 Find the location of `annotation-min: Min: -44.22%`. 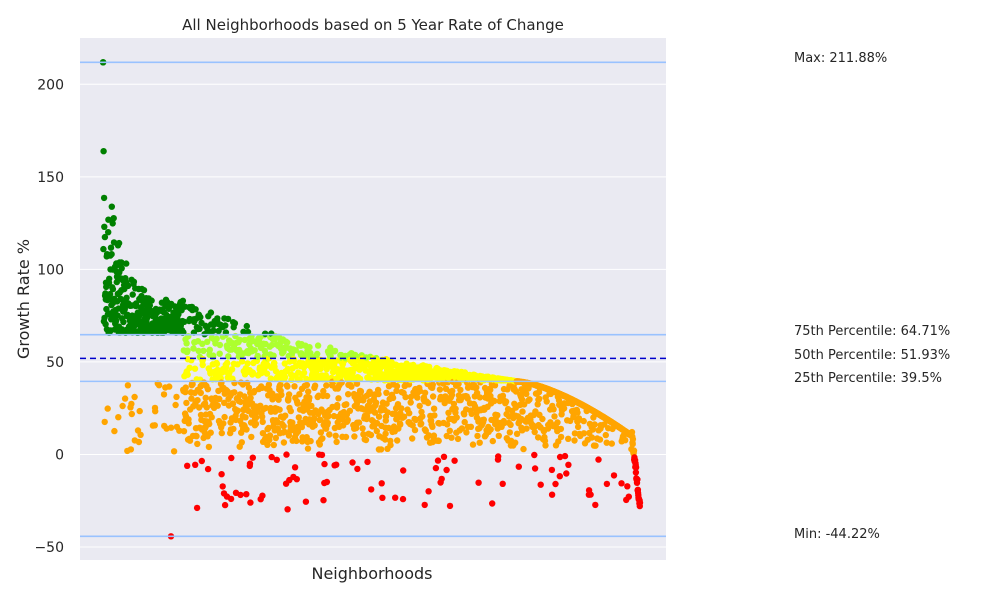

annotation-min: Min: -44.22% is located at coordinates (837, 534).